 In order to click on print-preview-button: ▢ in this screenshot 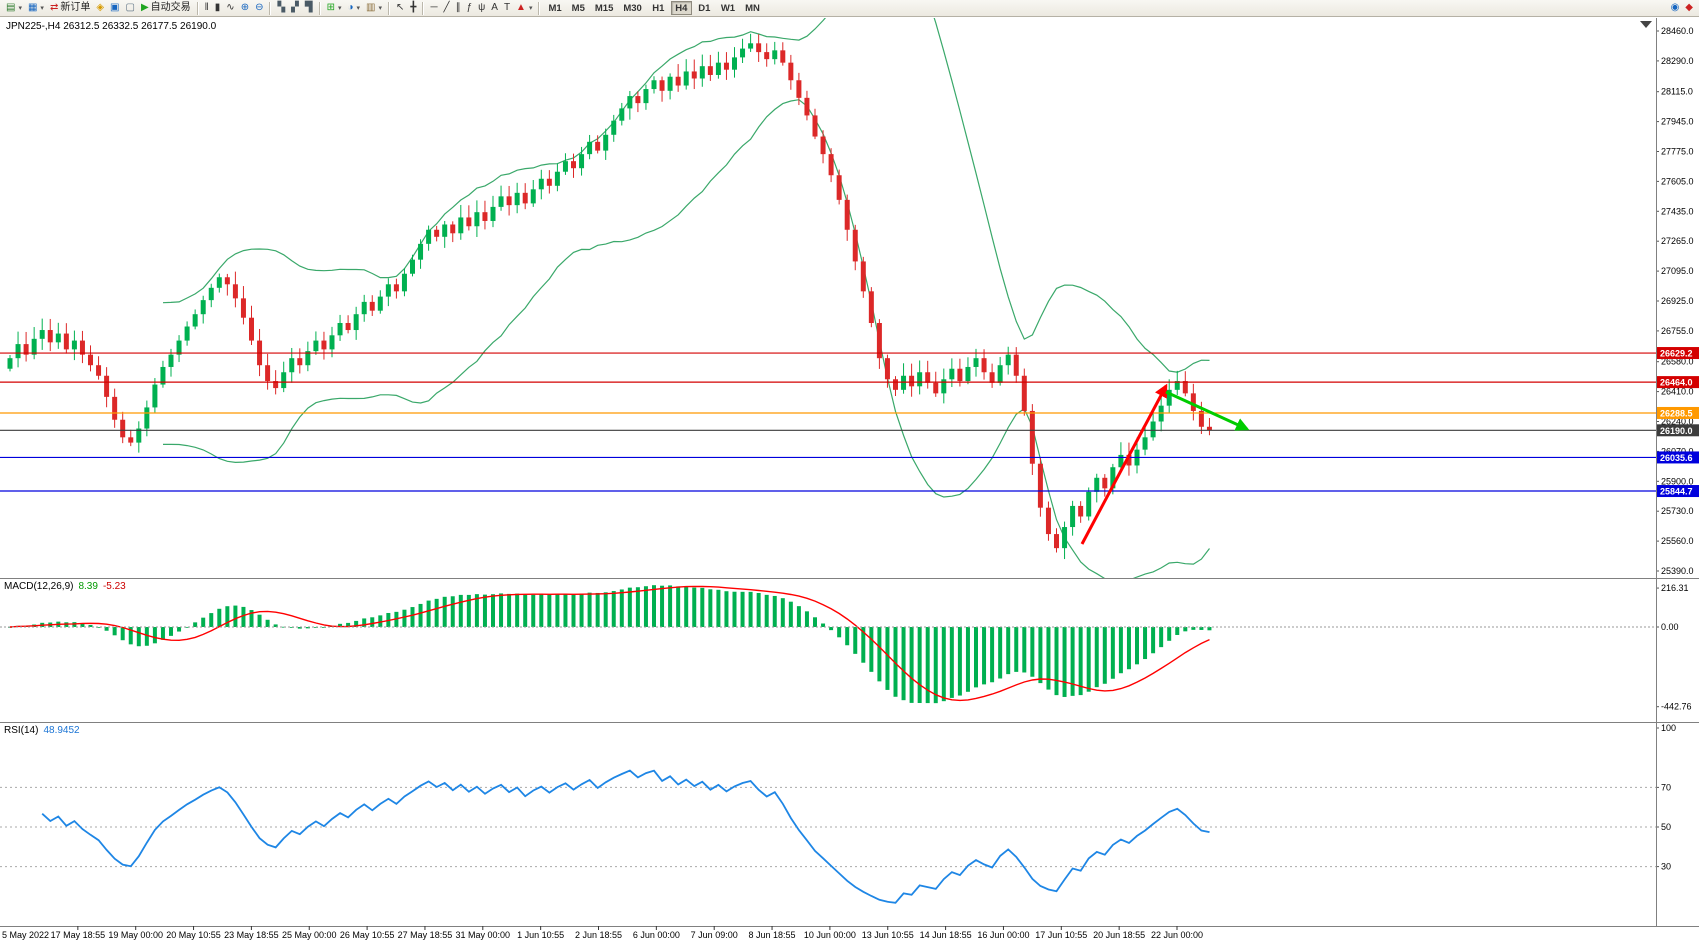, I will do `click(129, 8)`.